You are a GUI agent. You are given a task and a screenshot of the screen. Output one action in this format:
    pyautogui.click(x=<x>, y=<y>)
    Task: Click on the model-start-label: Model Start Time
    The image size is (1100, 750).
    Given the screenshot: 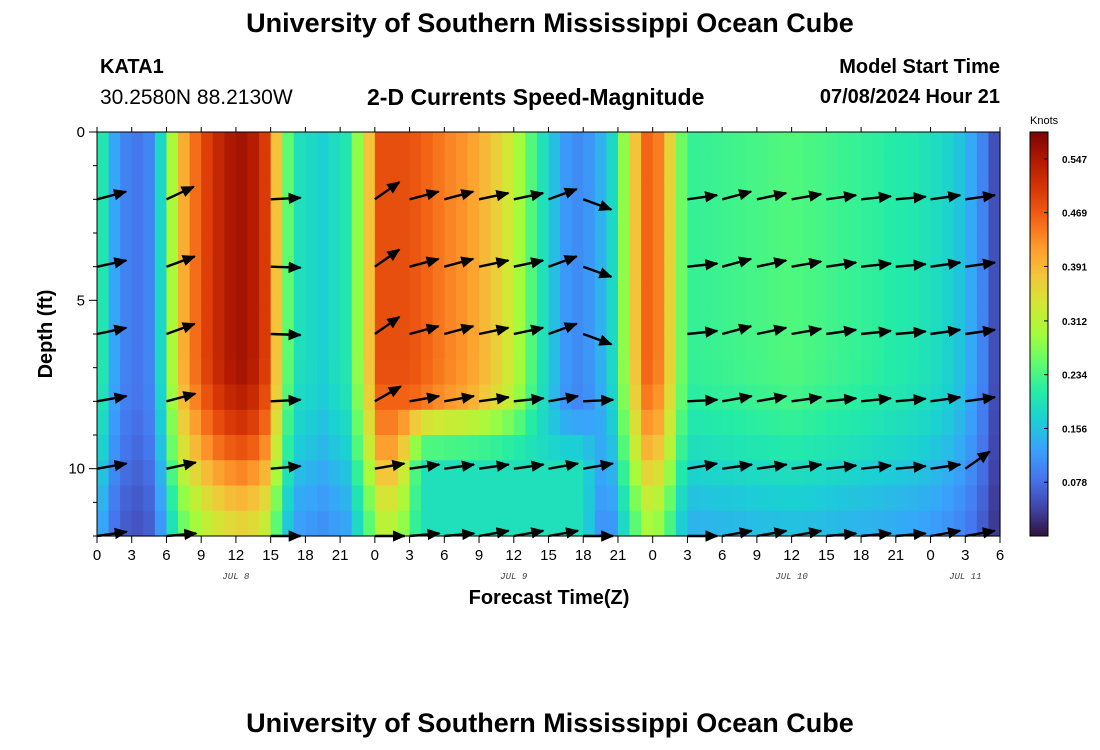 What is the action you would take?
    pyautogui.click(x=919, y=67)
    